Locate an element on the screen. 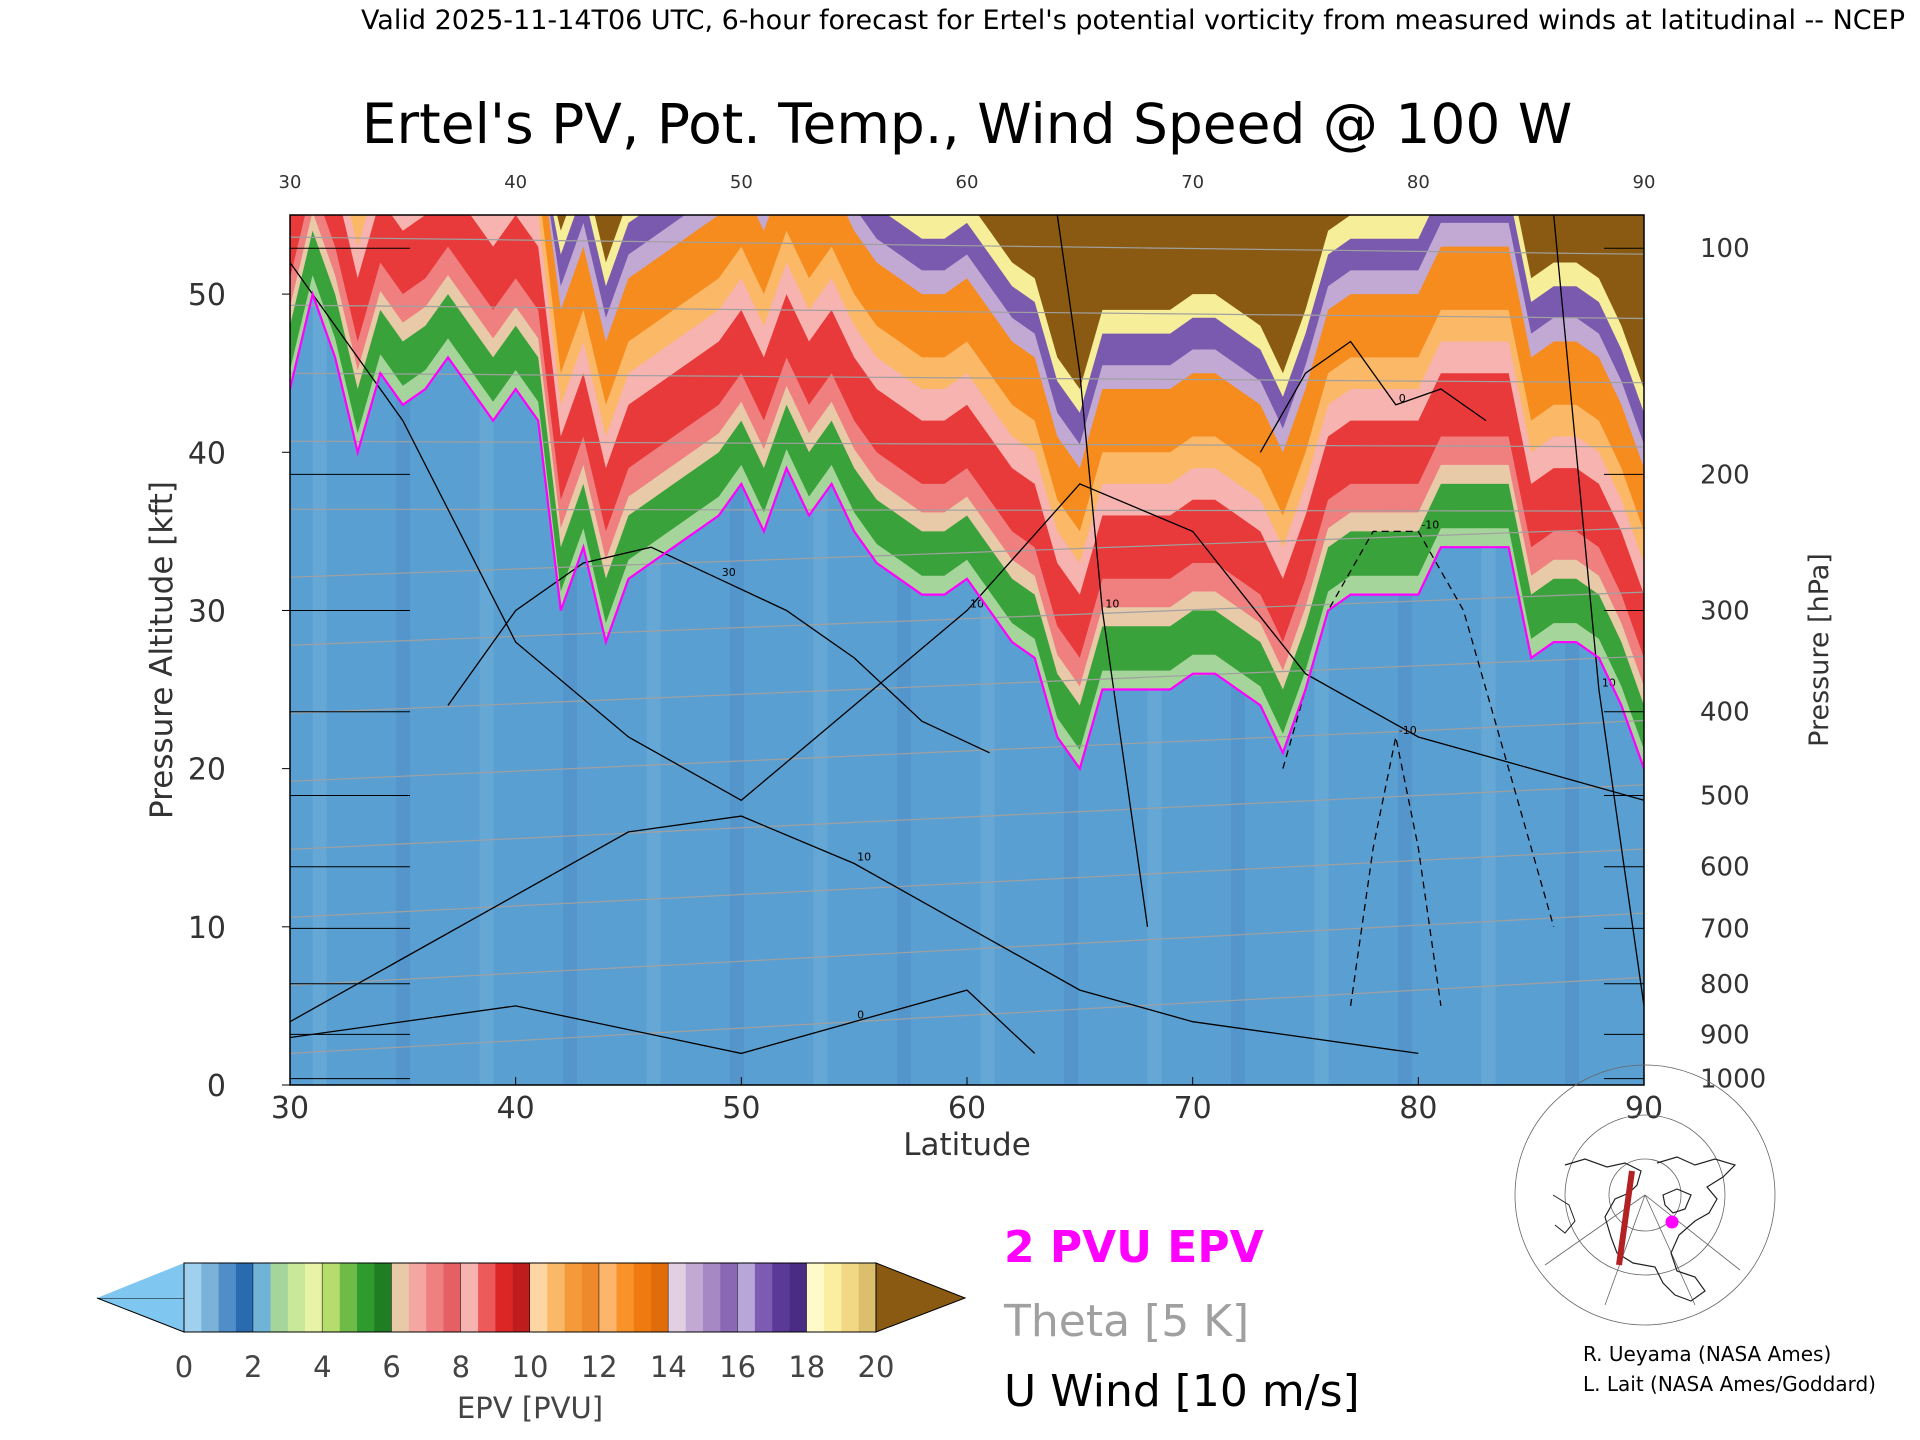 This screenshot has width=1920, height=1440. x-top-tick-label: 80 is located at coordinates (1418, 182).